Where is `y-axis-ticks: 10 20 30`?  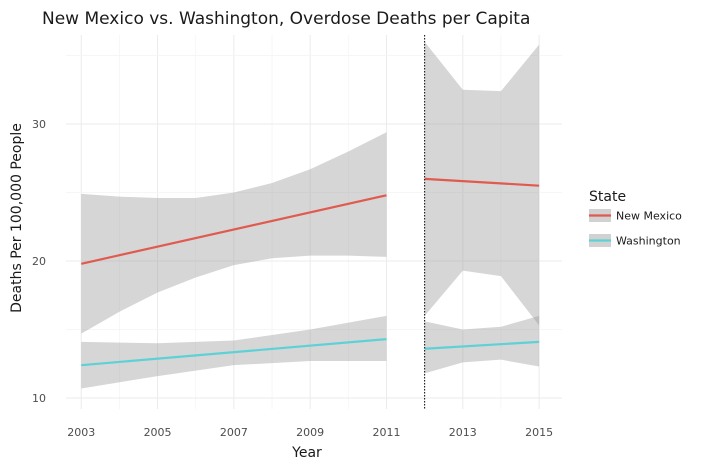
y-axis-ticks: 10 20 30 is located at coordinates (39, 261).